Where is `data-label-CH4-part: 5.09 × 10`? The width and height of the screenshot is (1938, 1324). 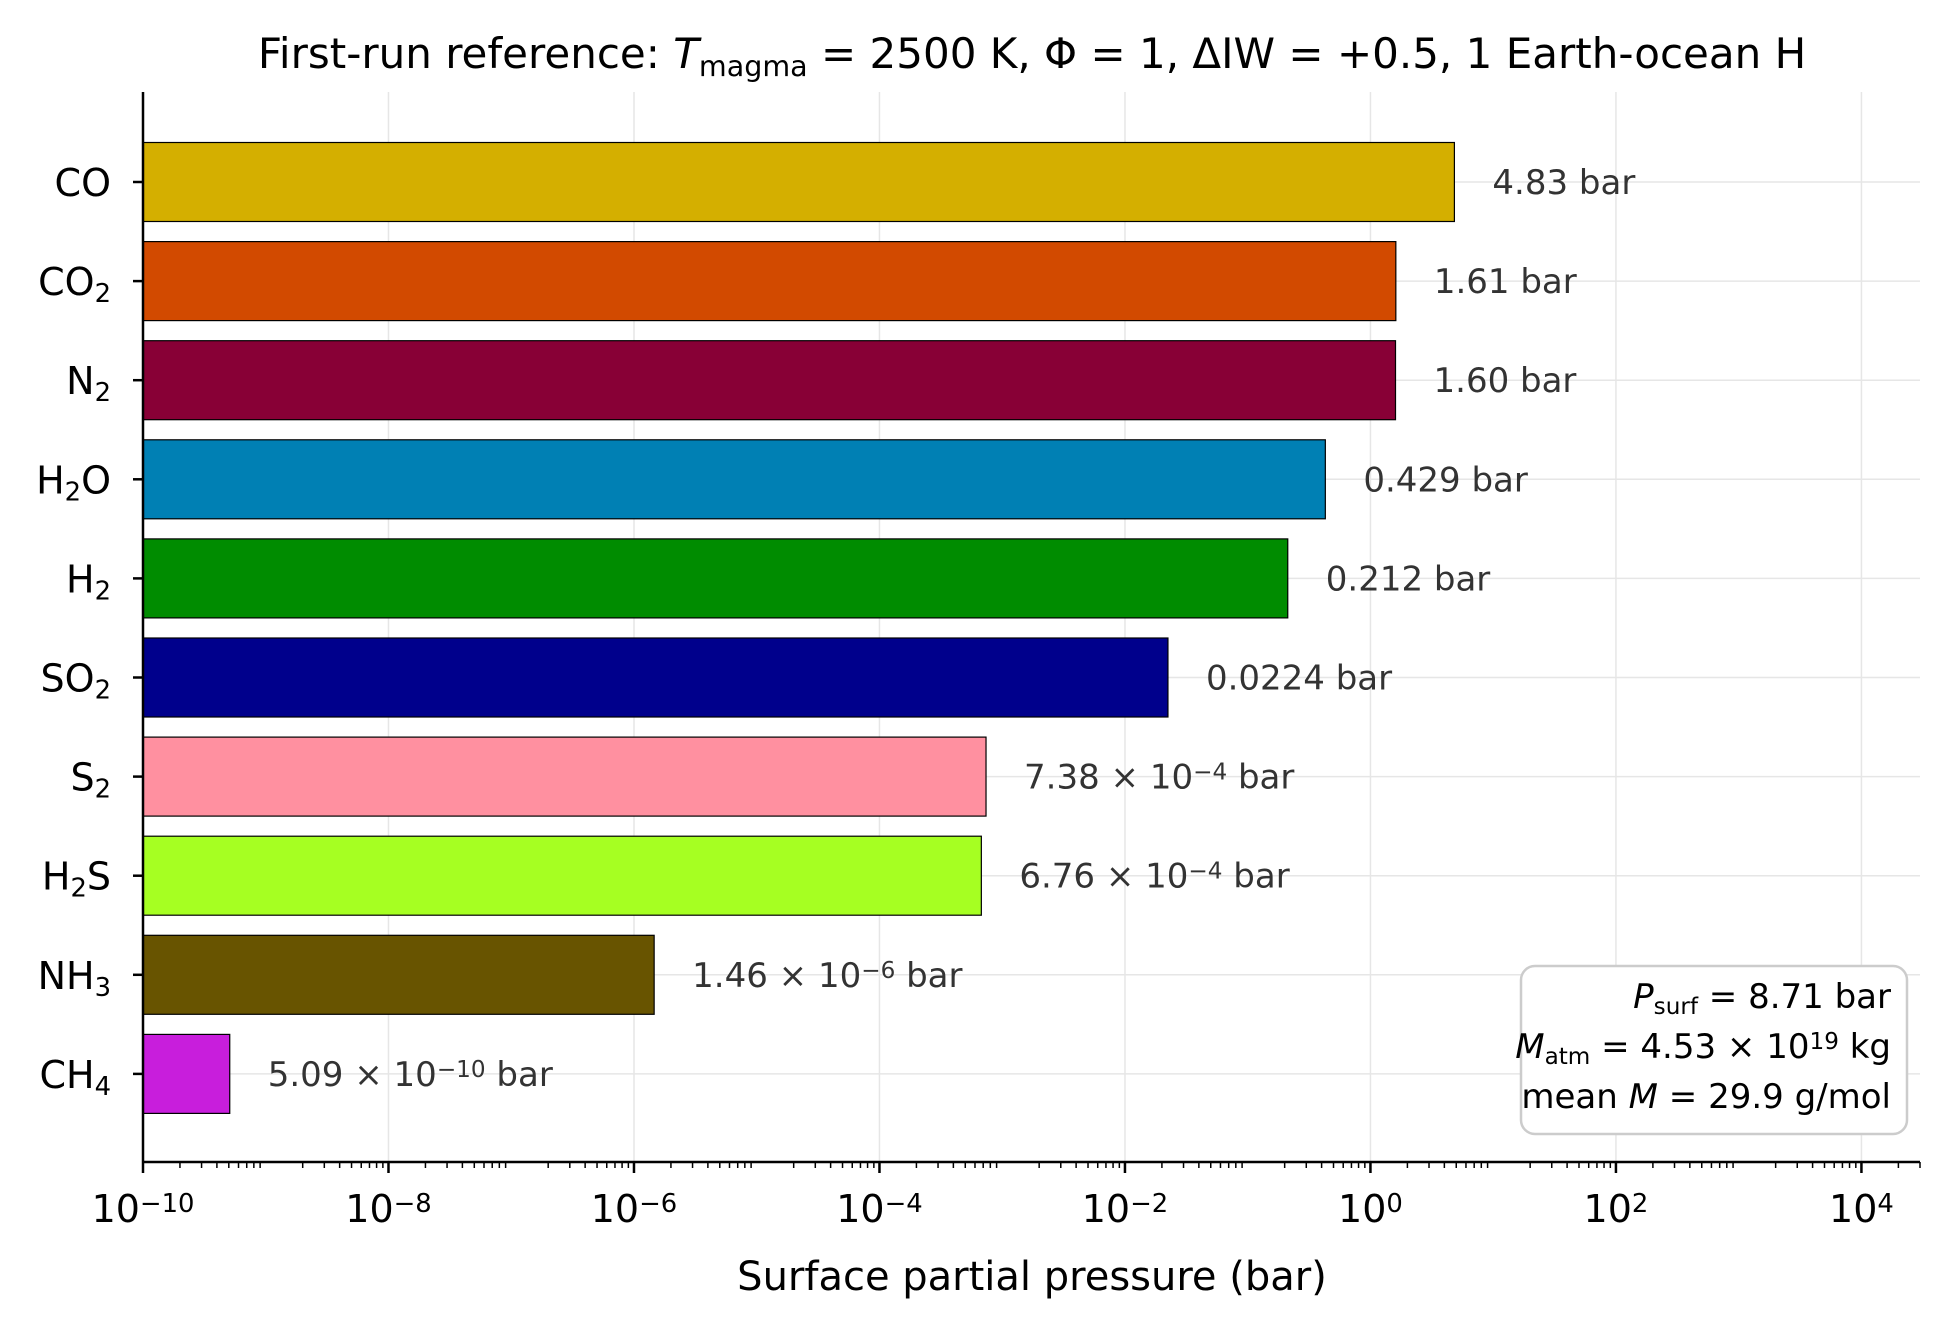 data-label-CH4-part: 5.09 × 10 is located at coordinates (352, 1075).